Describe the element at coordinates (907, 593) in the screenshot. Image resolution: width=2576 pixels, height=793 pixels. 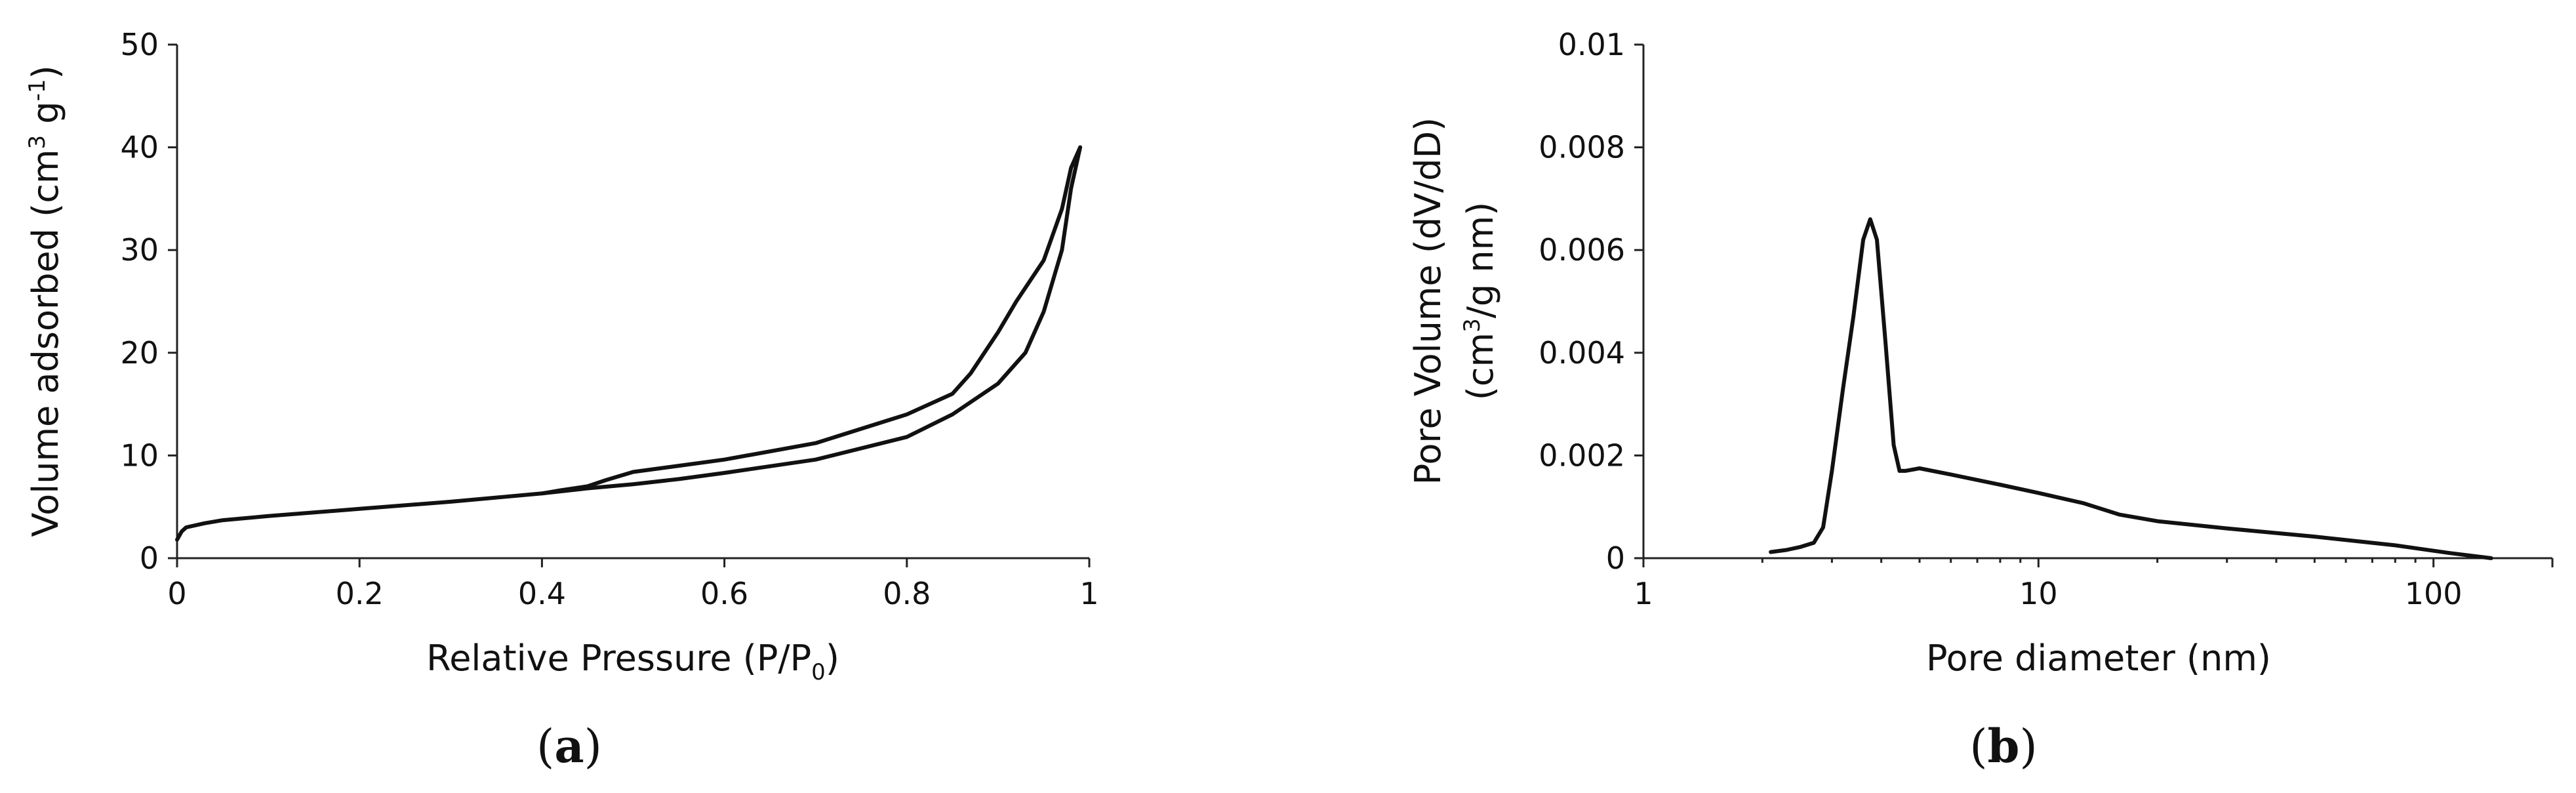
I see `chart-a-x-tick-label: 0.8` at that location.